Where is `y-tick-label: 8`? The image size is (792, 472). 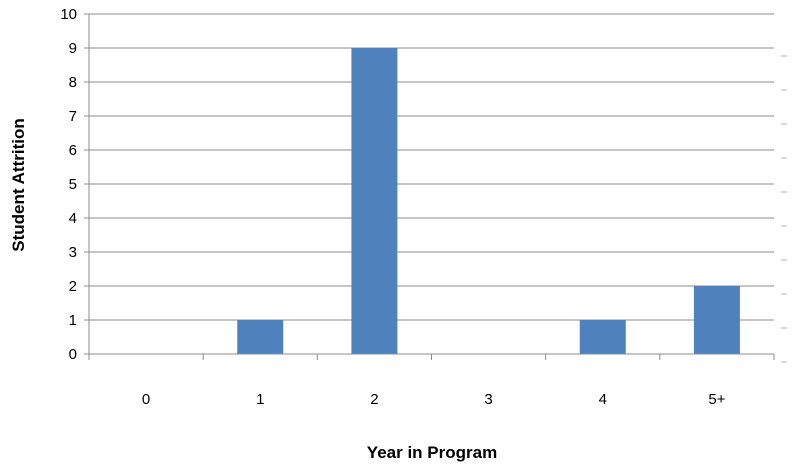
y-tick-label: 8 is located at coordinates (73, 82).